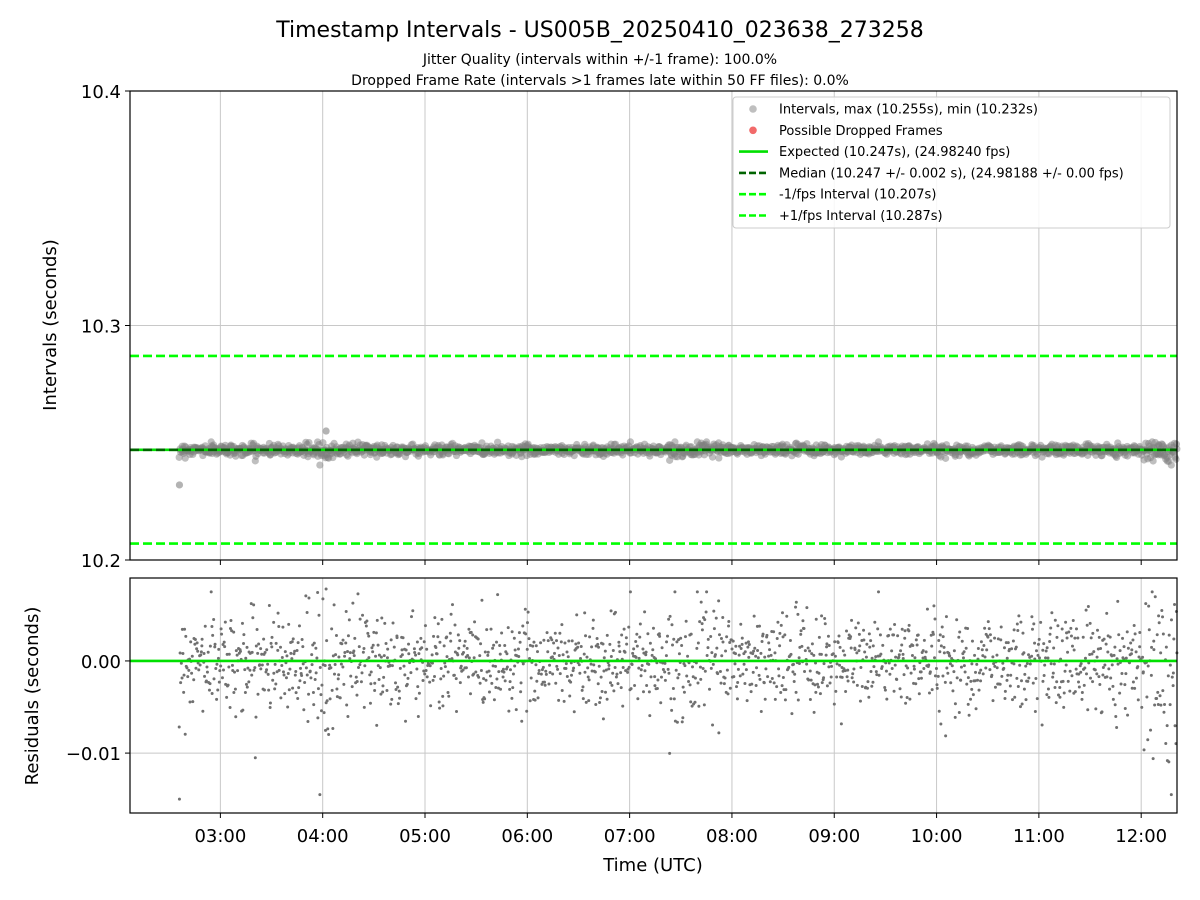 Image resolution: width=1200 pixels, height=900 pixels. Describe the element at coordinates (527, 836) in the screenshot. I see `x-tick-label: 06:00` at that location.